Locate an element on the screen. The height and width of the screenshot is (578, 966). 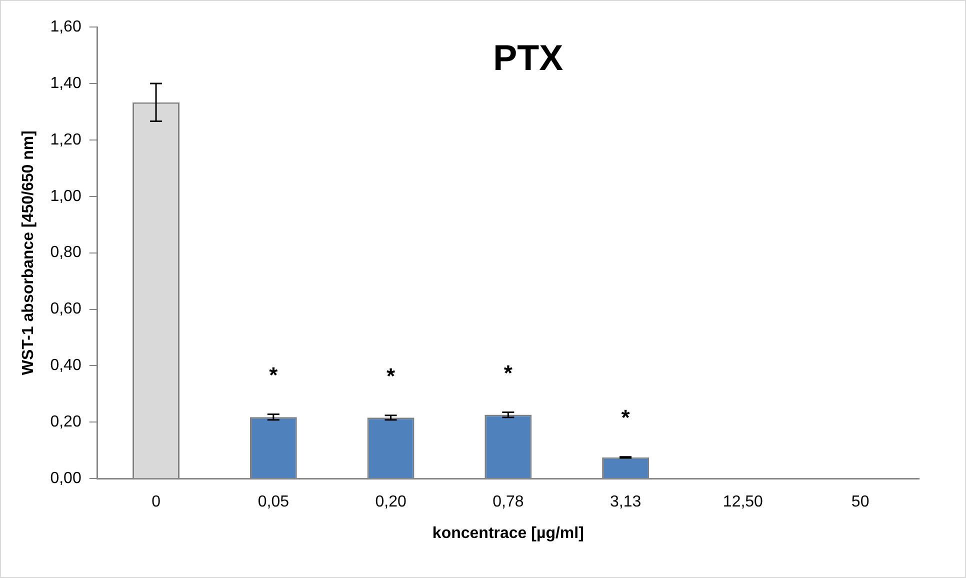
x-tick-label: 0,05 is located at coordinates (274, 502).